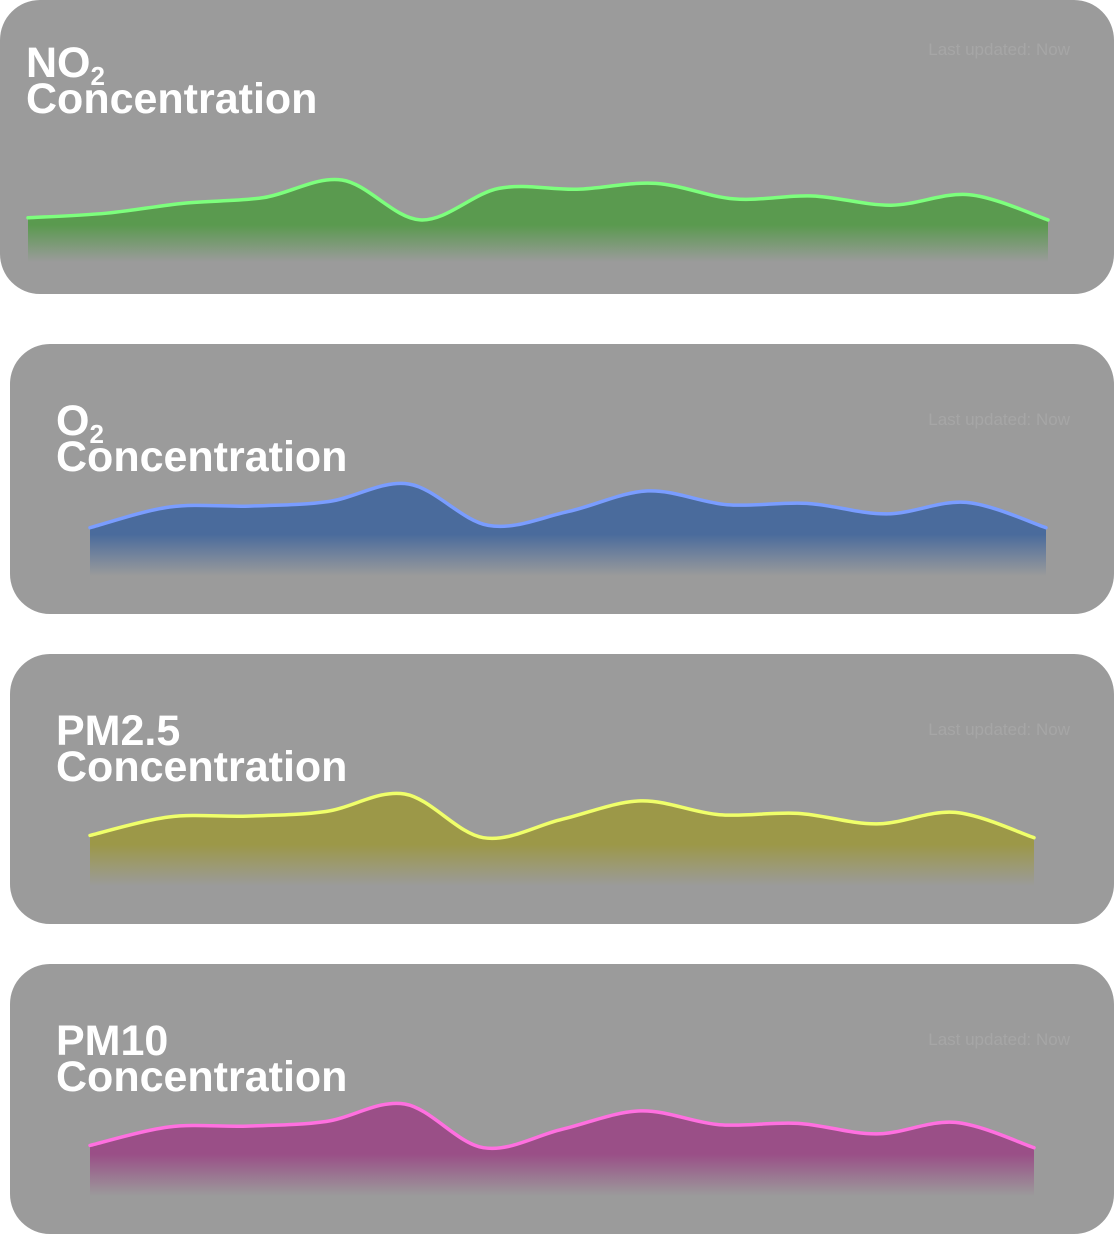 The image size is (1114, 1234). What do you see at coordinates (202, 1059) in the screenshot?
I see `card-title: PM10 Concentration` at bounding box center [202, 1059].